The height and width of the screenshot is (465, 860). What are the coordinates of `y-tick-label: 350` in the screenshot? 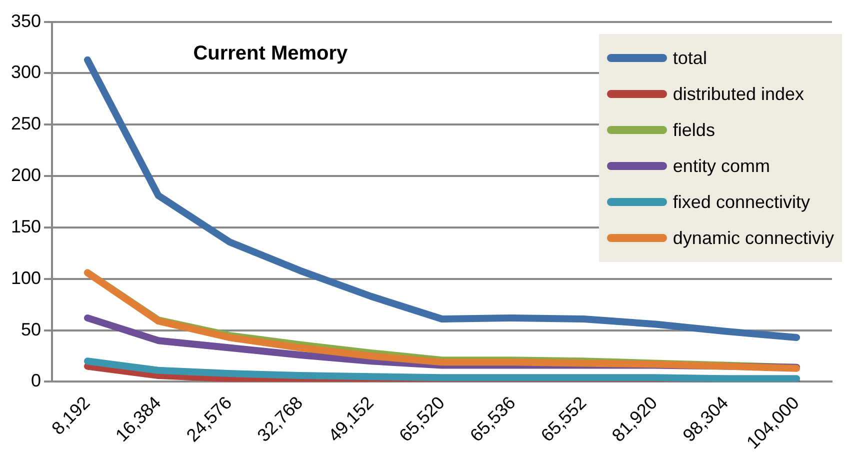 It's located at (26, 20).